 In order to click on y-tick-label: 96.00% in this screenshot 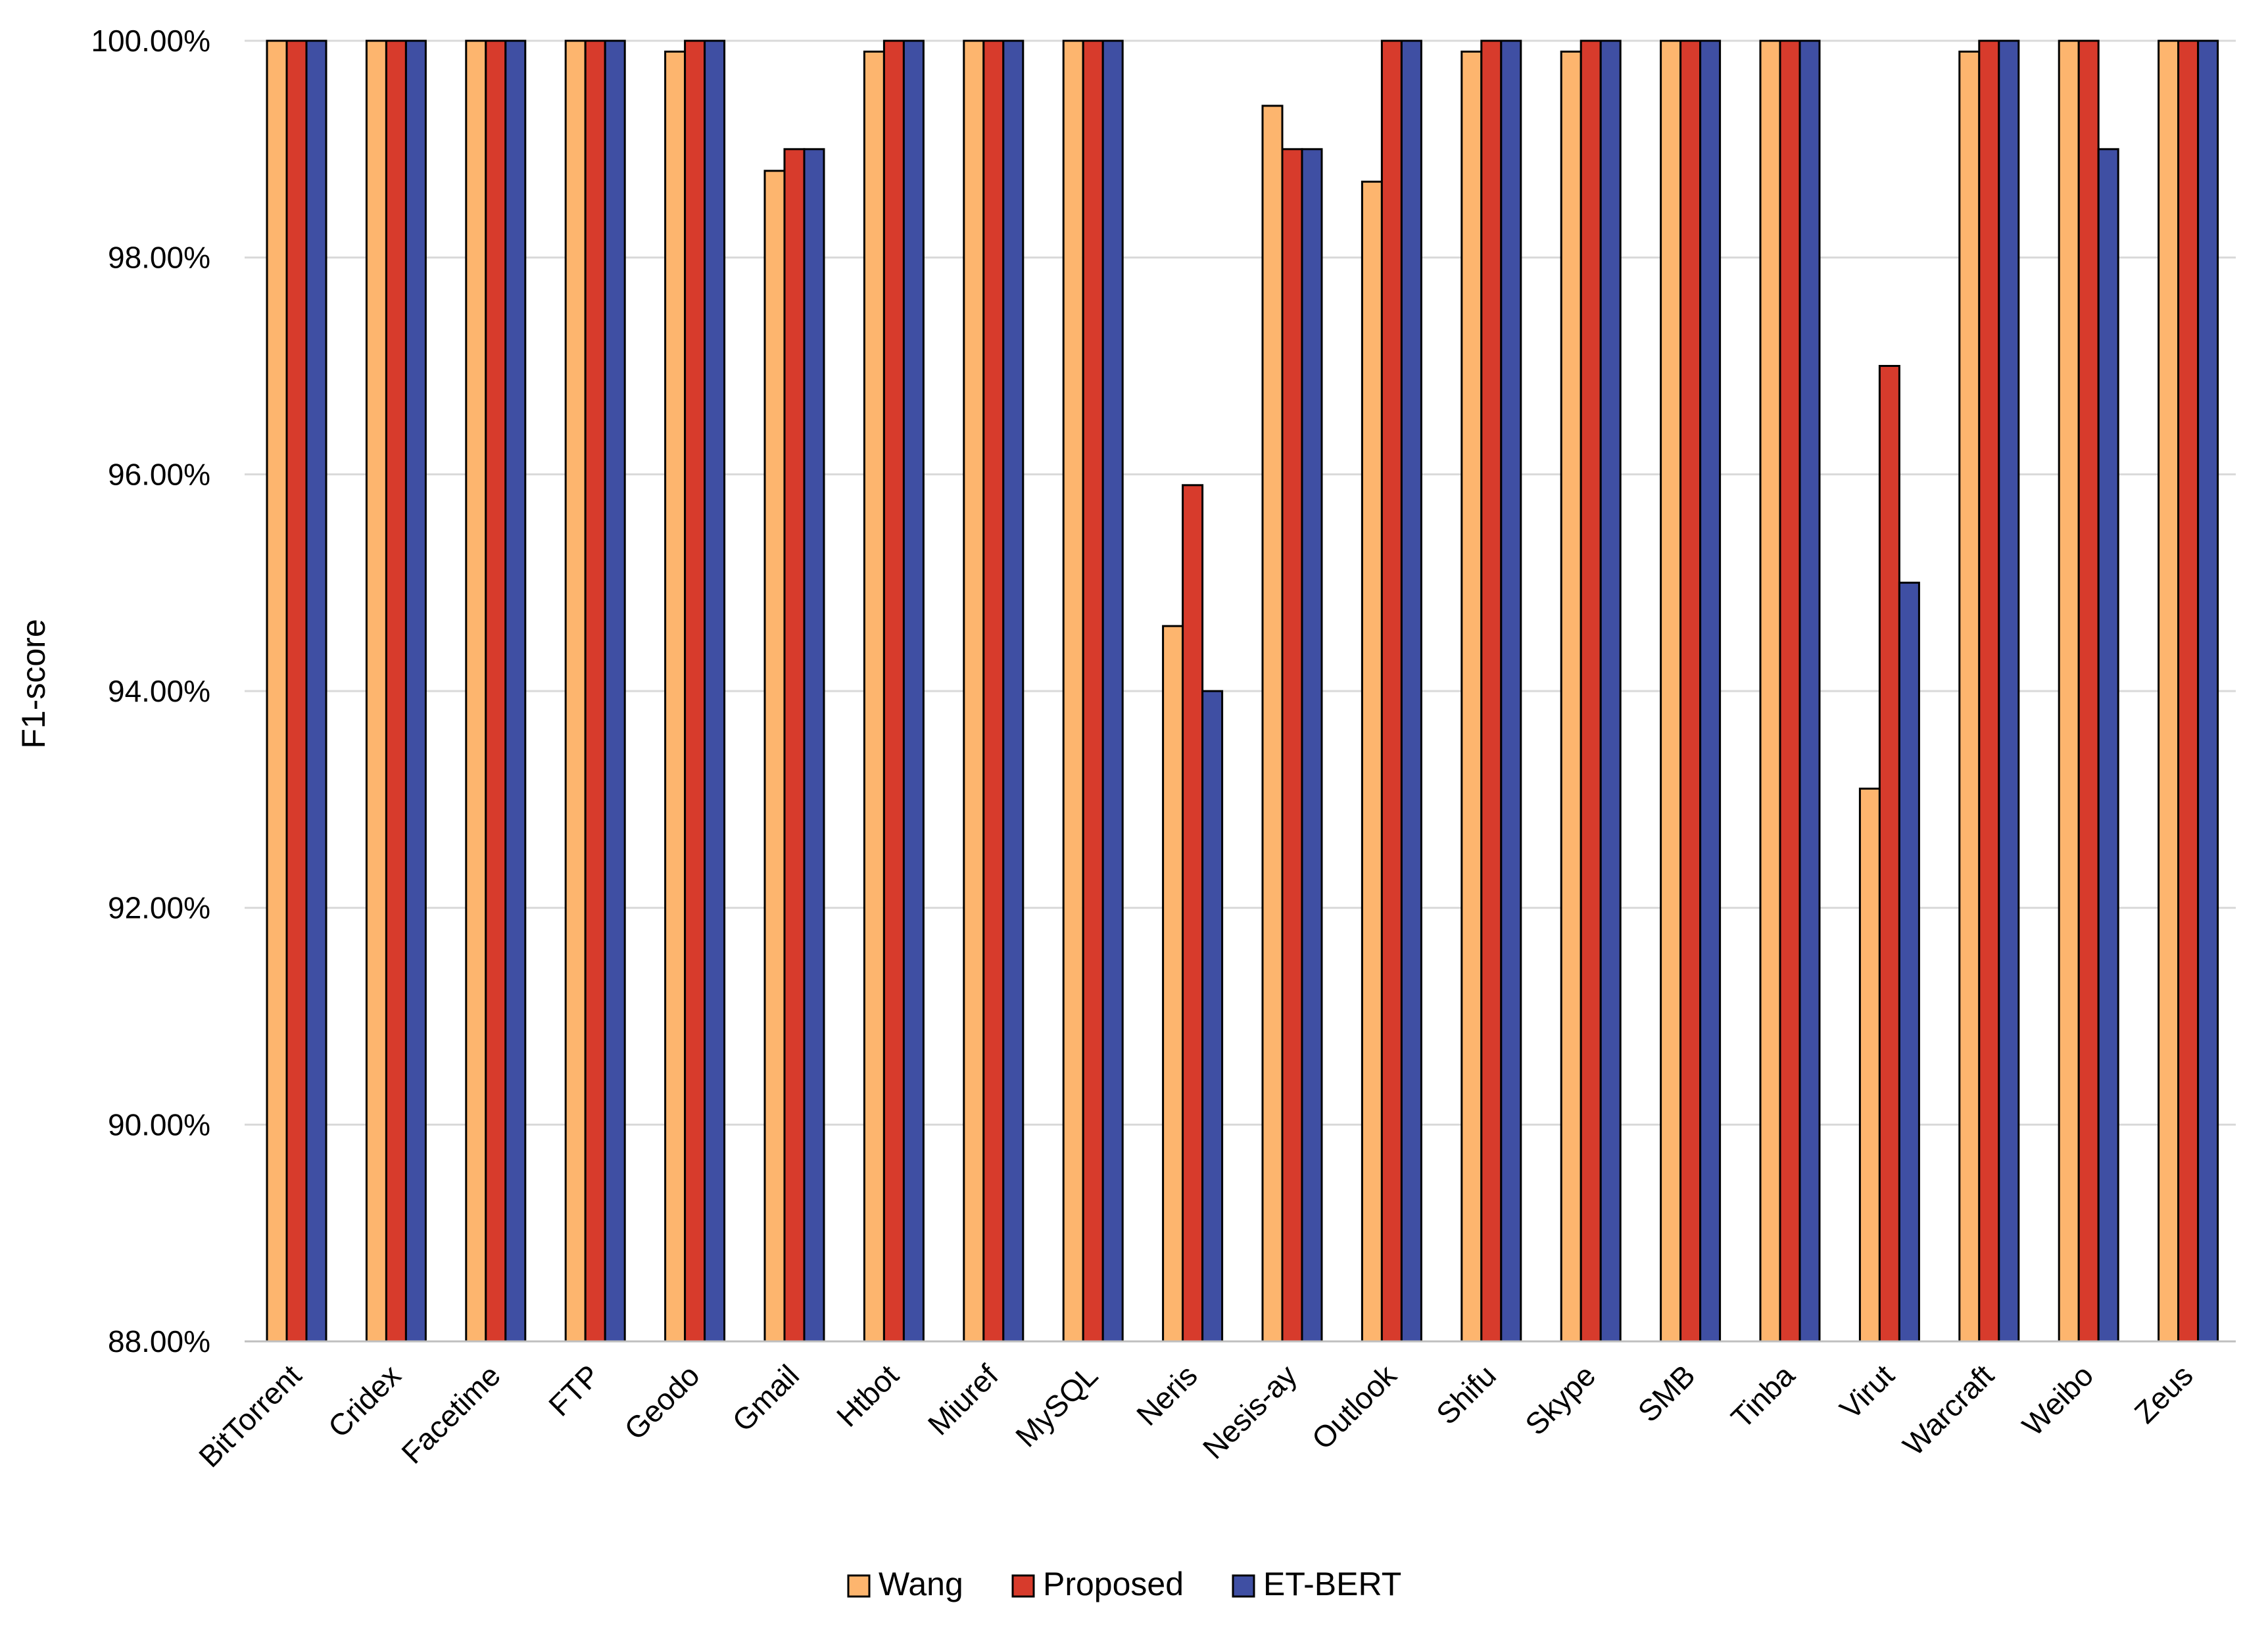, I will do `click(159, 474)`.